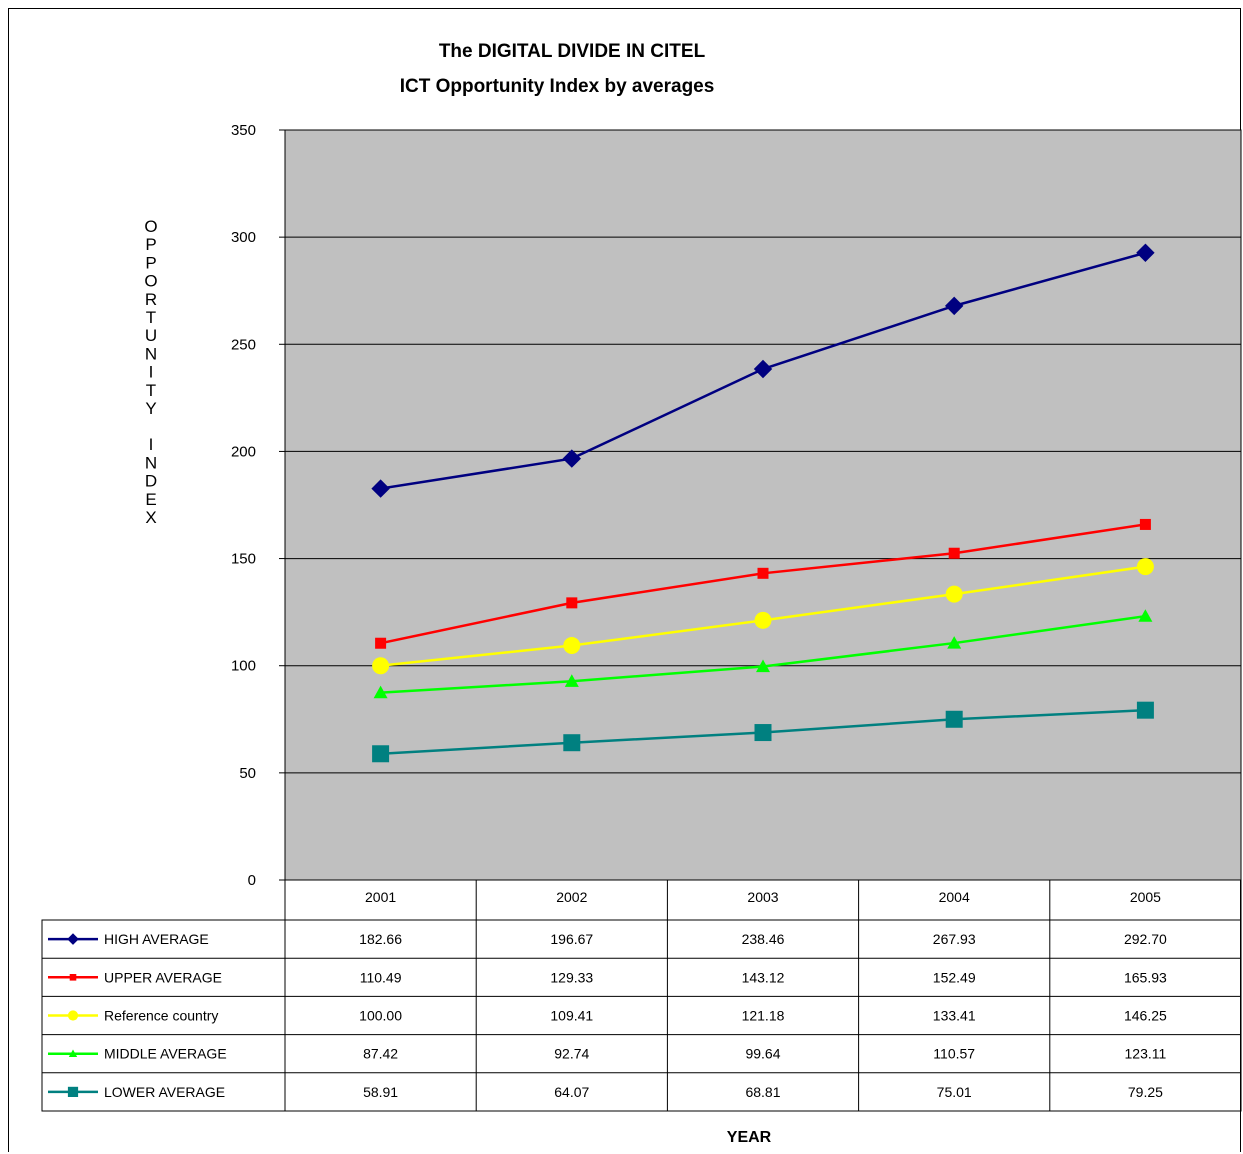  Describe the element at coordinates (151, 299) in the screenshot. I see `y-axis-label-letter: R` at that location.